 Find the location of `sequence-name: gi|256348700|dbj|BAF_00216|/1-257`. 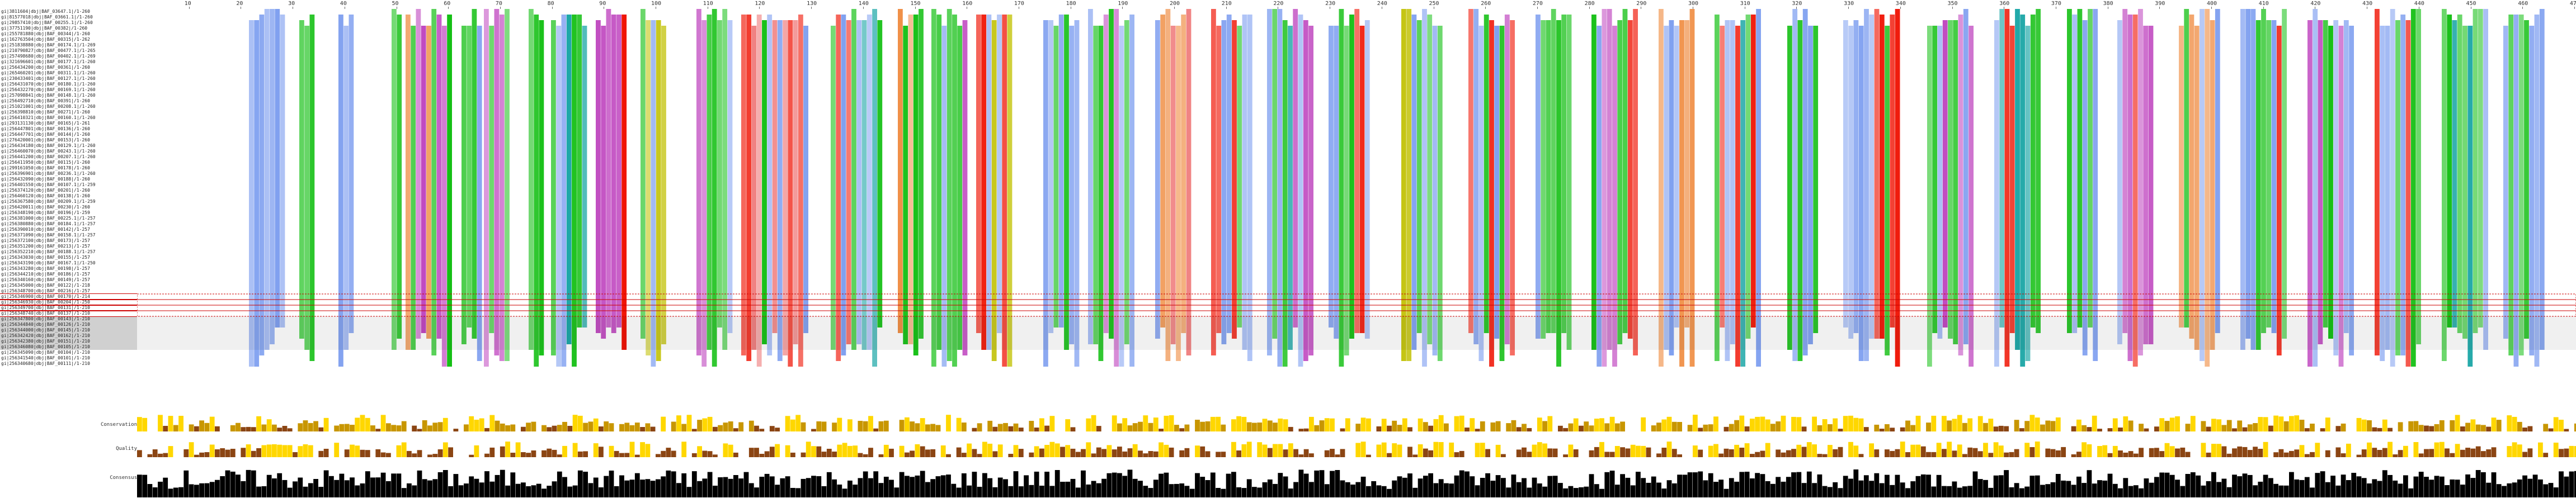

sequence-name: gi|256348700|dbj|BAF_00216|/1-257 is located at coordinates (45, 290).